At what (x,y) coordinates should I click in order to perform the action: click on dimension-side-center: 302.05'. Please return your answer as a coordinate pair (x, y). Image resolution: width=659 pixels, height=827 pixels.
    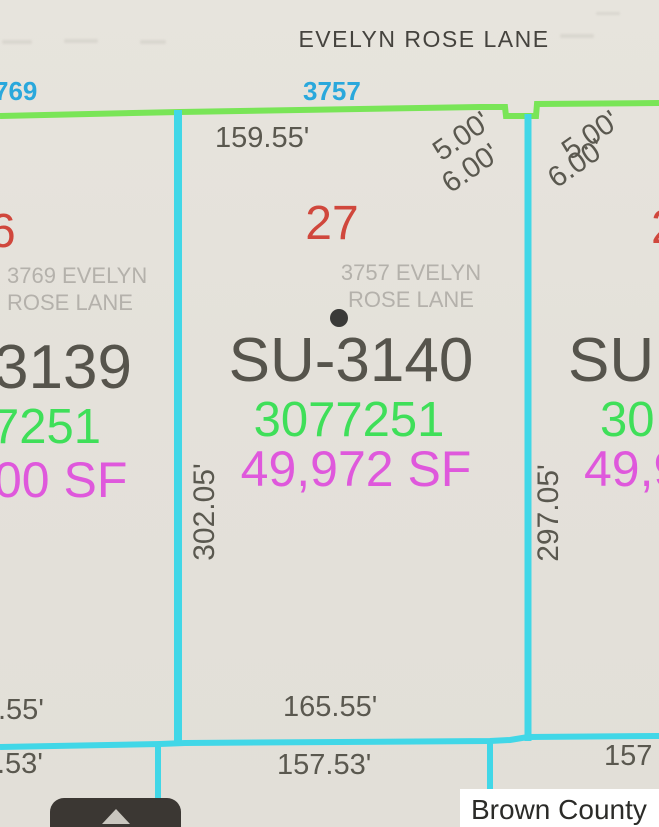
    Looking at the image, I should click on (204, 512).